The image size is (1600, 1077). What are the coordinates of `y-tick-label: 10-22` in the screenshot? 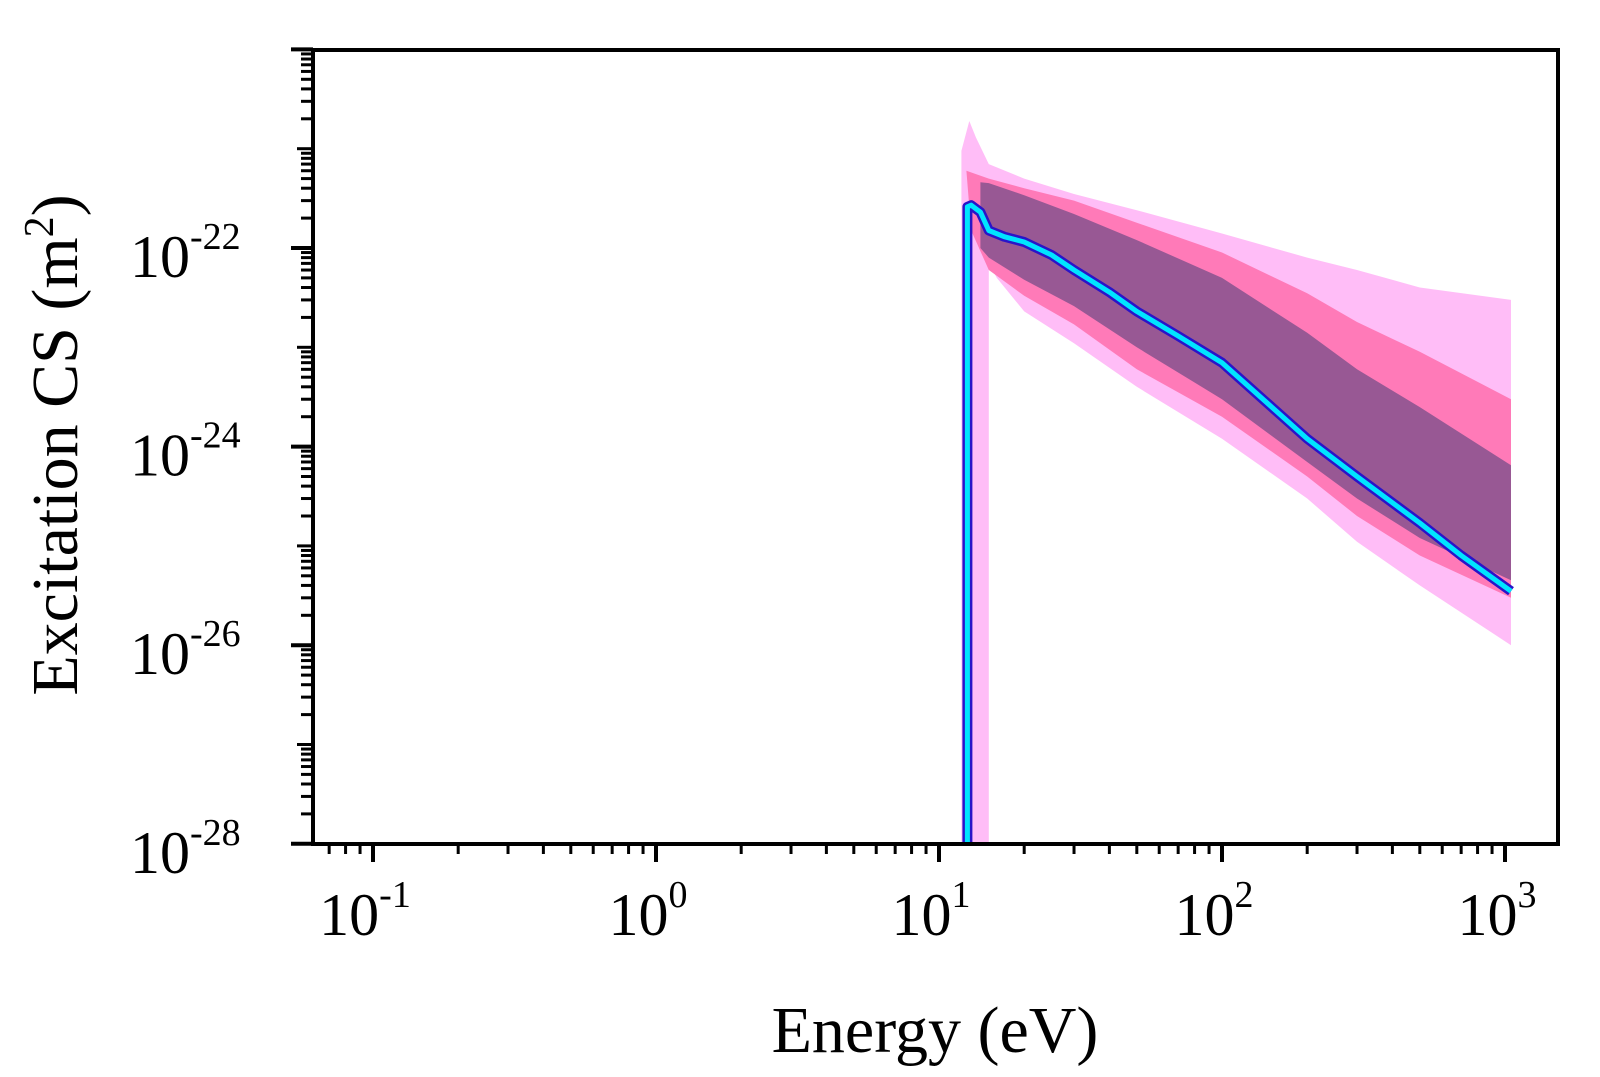 It's located at (185, 253).